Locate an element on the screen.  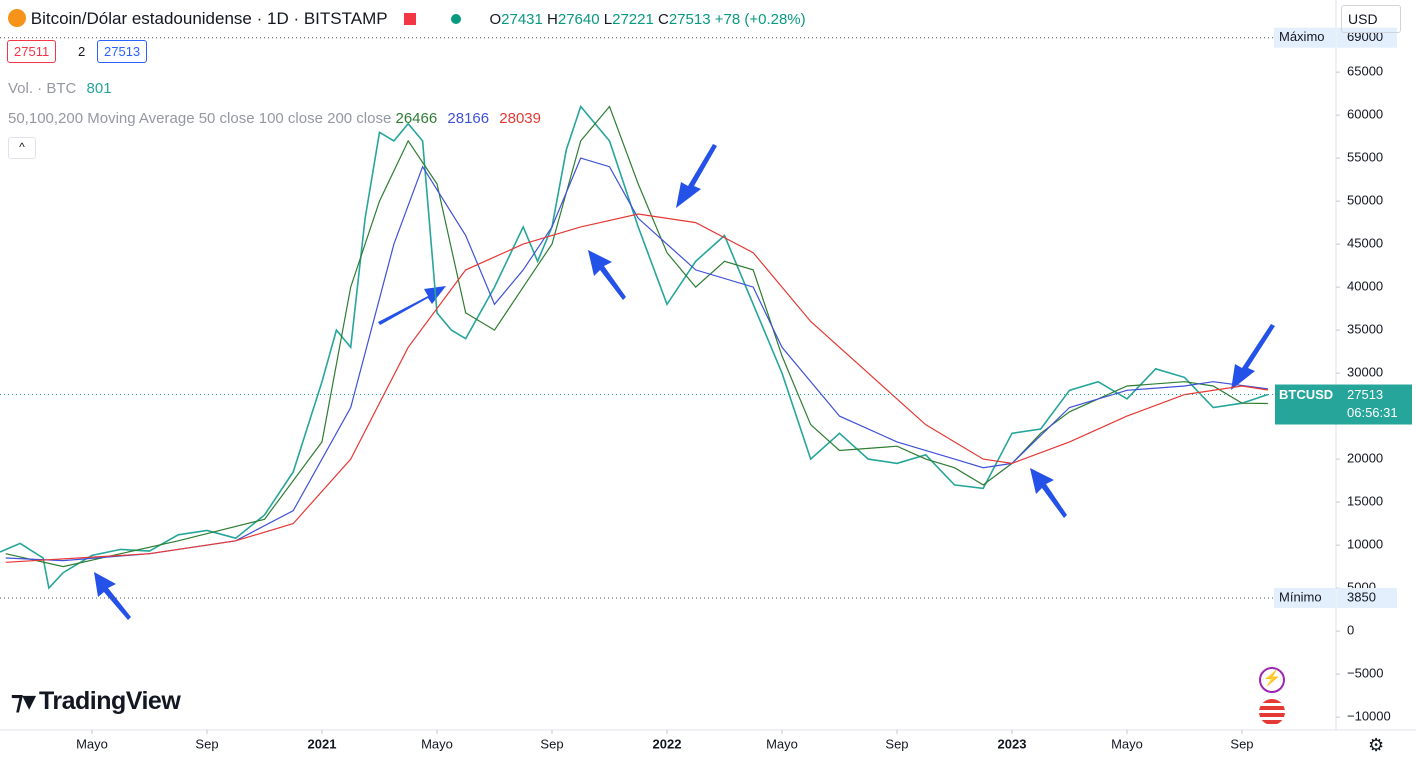
volume-legend: Vol. · BTC 801 is located at coordinates (60, 88).